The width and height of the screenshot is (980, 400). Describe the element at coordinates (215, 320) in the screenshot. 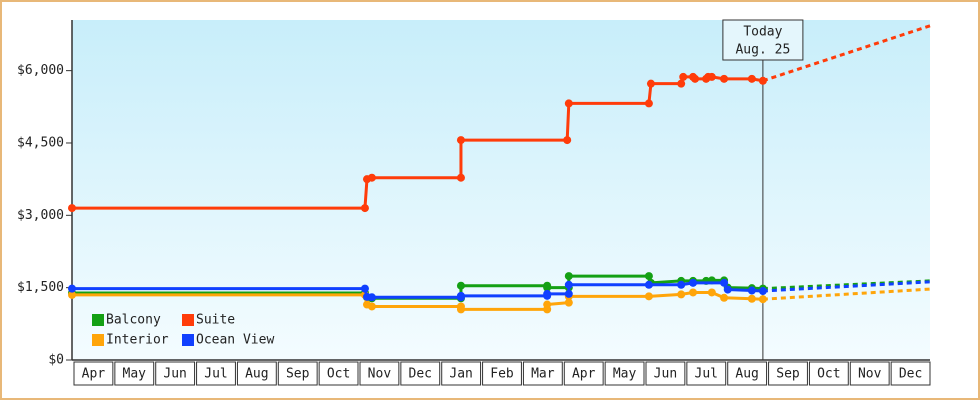

I see `legend-label: Suite` at that location.